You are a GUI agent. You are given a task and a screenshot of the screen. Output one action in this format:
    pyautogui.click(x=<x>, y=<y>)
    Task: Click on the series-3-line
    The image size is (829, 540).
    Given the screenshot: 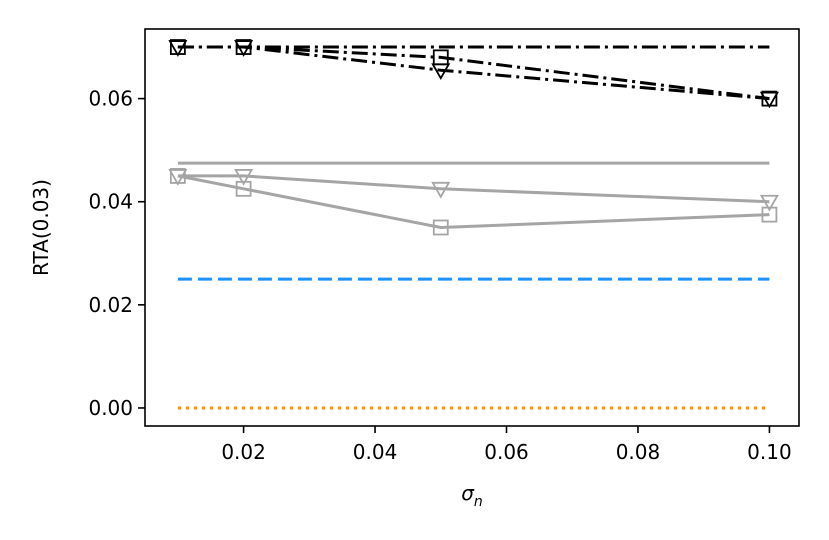 What is the action you would take?
    pyautogui.click(x=473, y=73)
    